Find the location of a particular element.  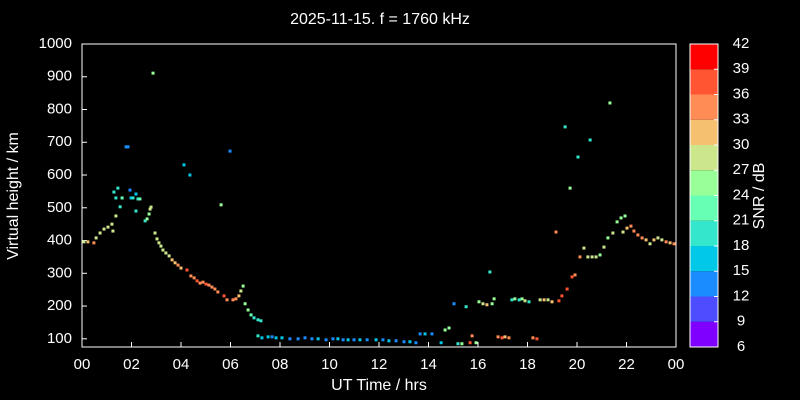

colorbar-tick-label: 36 is located at coordinates (741, 93).